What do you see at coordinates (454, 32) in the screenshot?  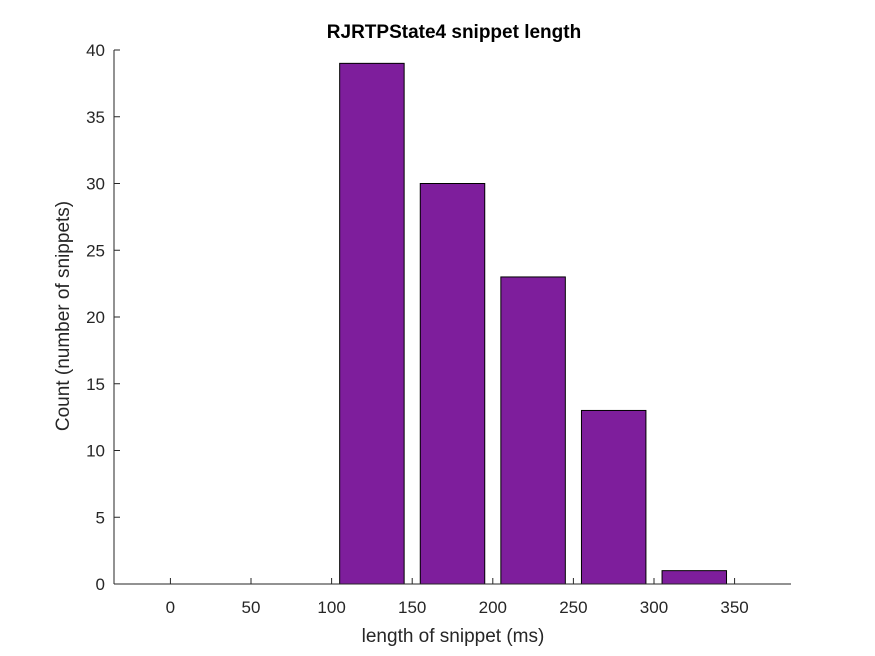 I see `chart-title: RJRTPState4 snippet length` at bounding box center [454, 32].